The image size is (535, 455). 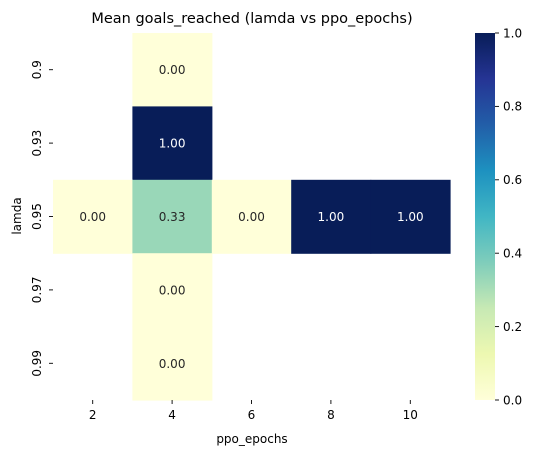 I want to click on x-axis: 2 4 6 8 10, so click(x=253, y=411).